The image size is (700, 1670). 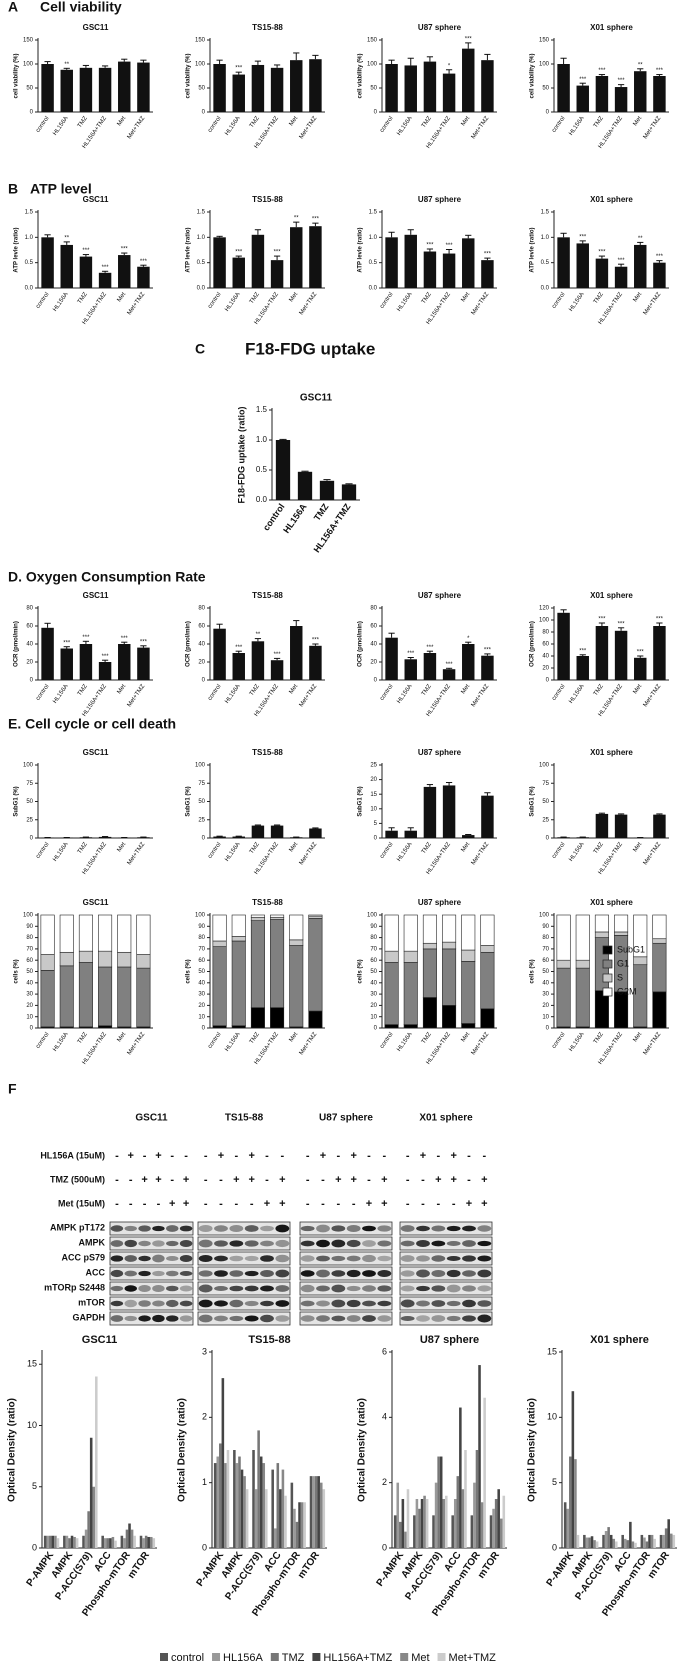 What do you see at coordinates (139, 1564) in the screenshot?
I see `x-tick-label: mTOR` at bounding box center [139, 1564].